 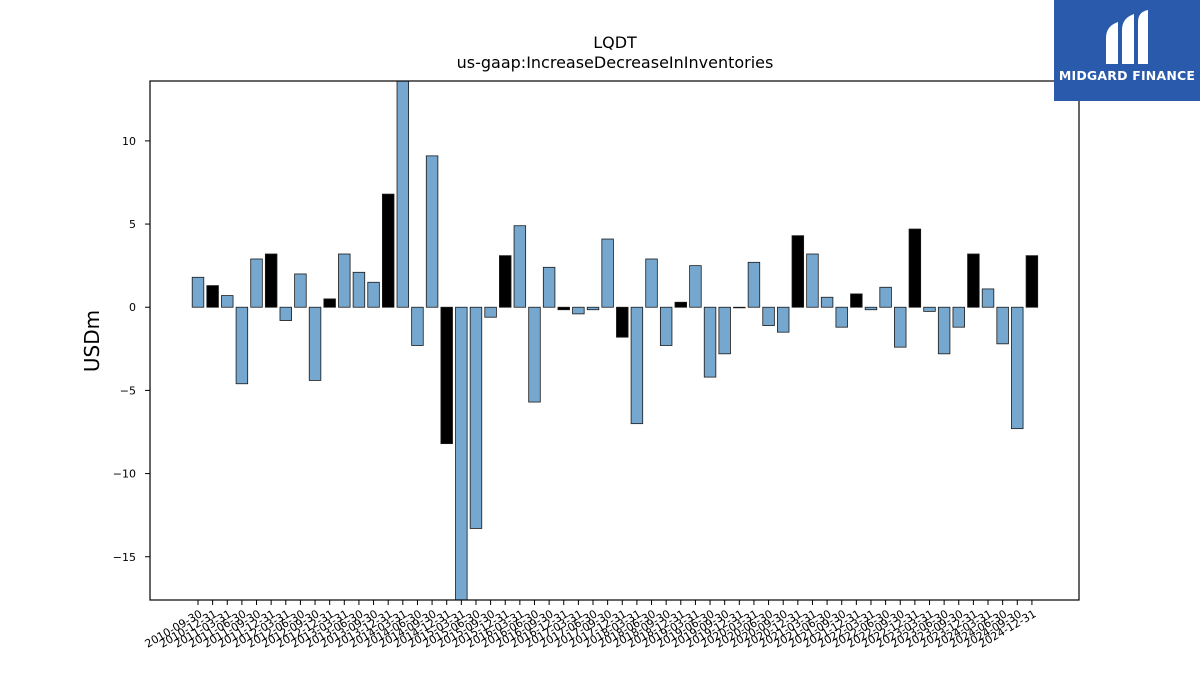 What do you see at coordinates (615, 62) in the screenshot?
I see `chart-subtitle: us-gaap:IncreaseDecreaseInInventories` at bounding box center [615, 62].